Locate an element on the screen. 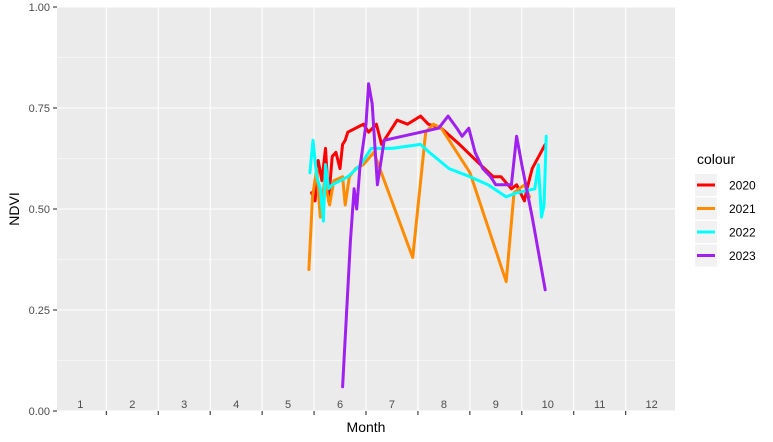 This screenshot has width=773, height=442. x-tick-label: 2 is located at coordinates (132, 405).